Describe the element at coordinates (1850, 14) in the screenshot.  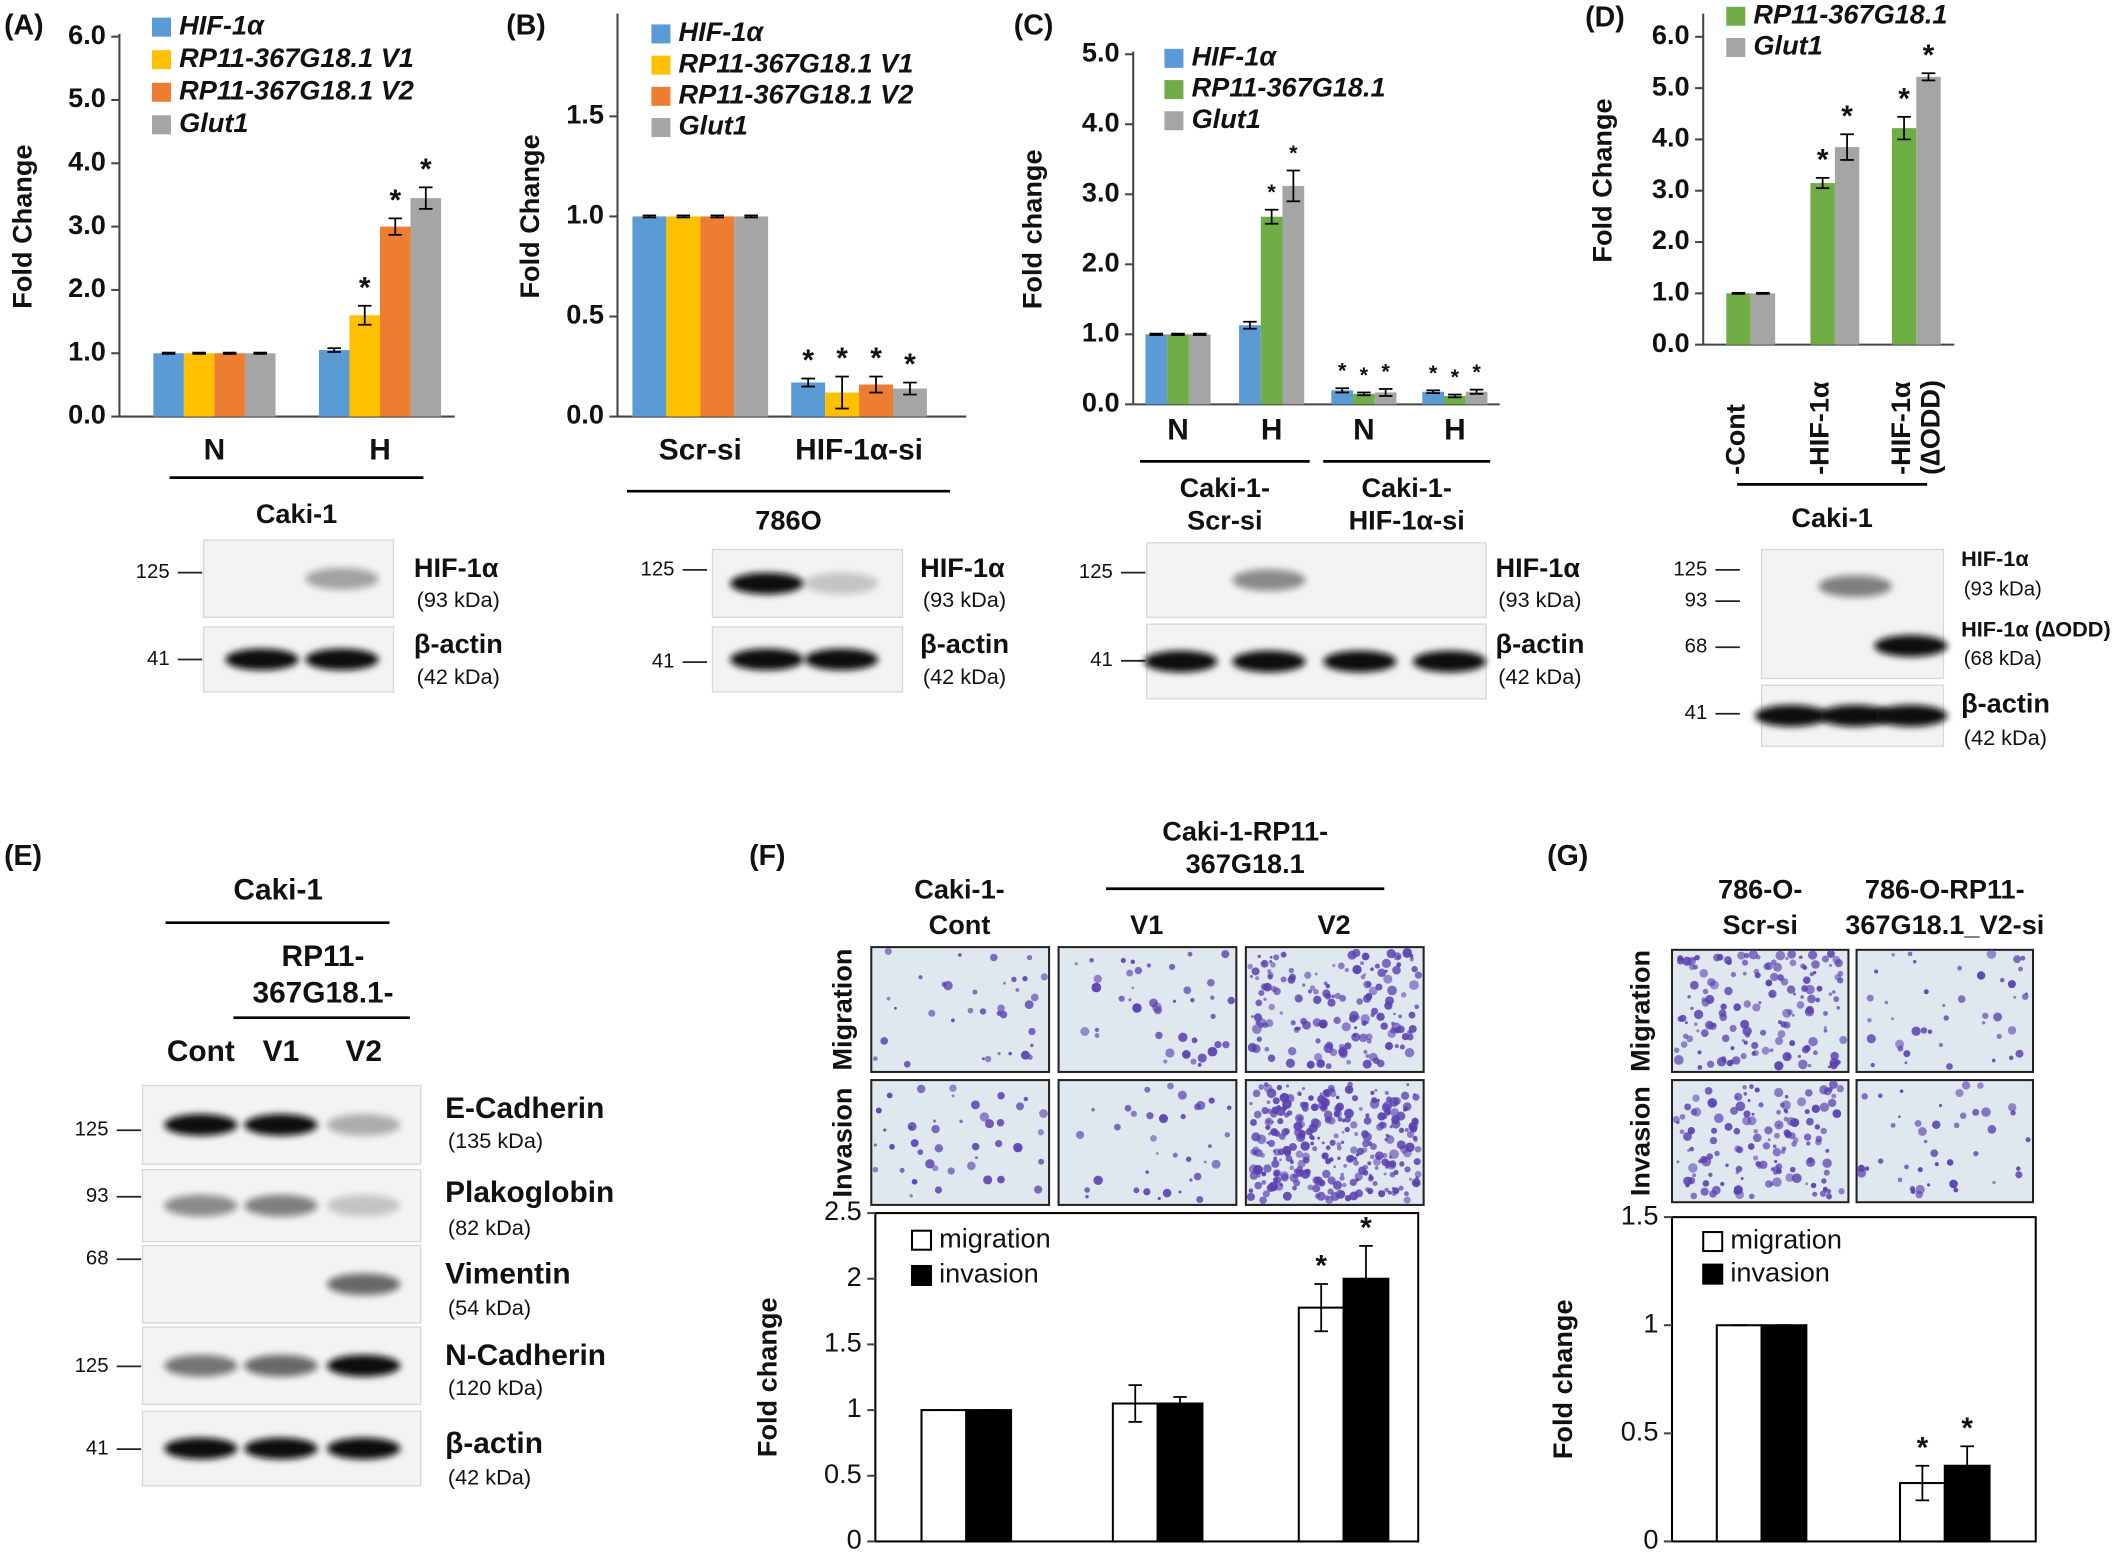
I see `legend-label: RP11-367G18.1` at that location.